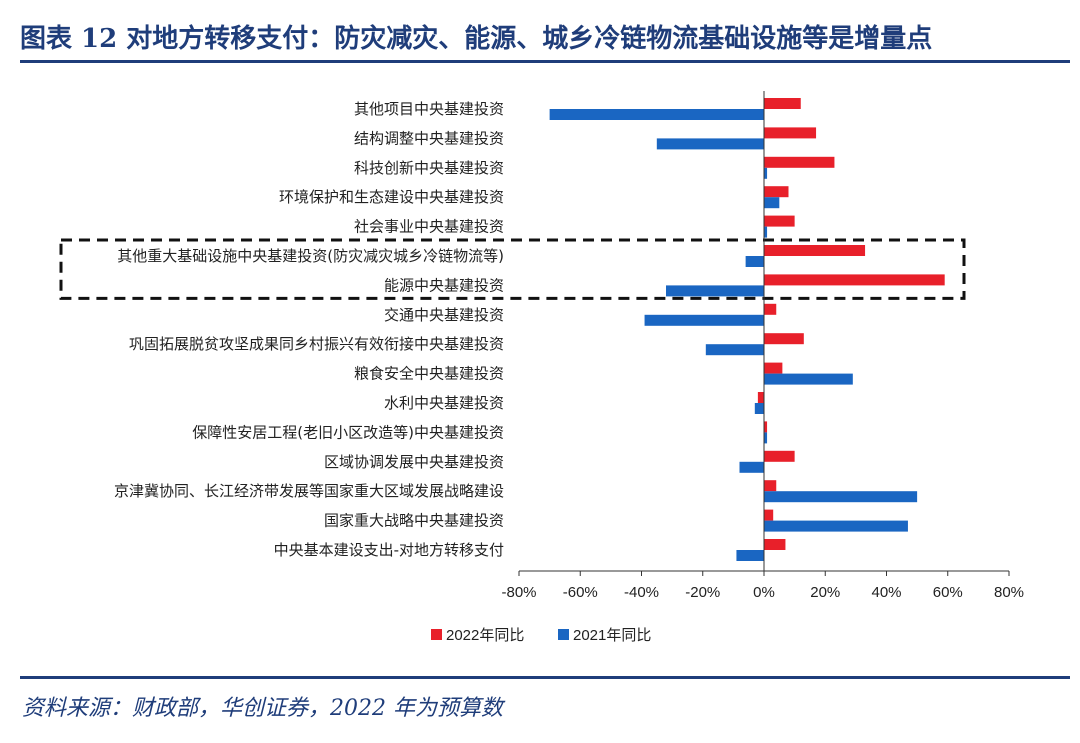 This screenshot has height=743, width=1080. What do you see at coordinates (702, 592) in the screenshot?
I see `x-tick-label: -20%` at bounding box center [702, 592].